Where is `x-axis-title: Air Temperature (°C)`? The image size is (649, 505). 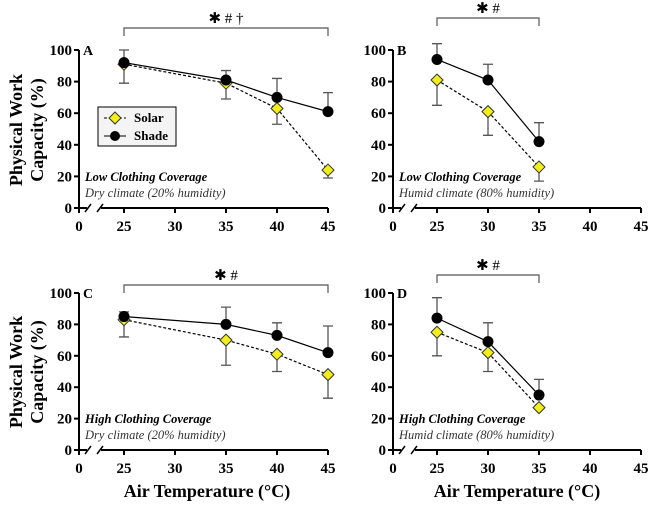
x-axis-title: Air Temperature (°C) is located at coordinates (207, 491).